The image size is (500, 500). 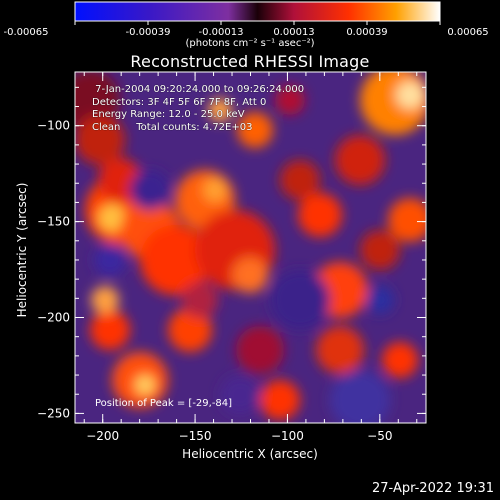 I want to click on time-range: 7-Jan-2004 09:20:24.000 to 09:26:24.000, so click(x=198, y=89).